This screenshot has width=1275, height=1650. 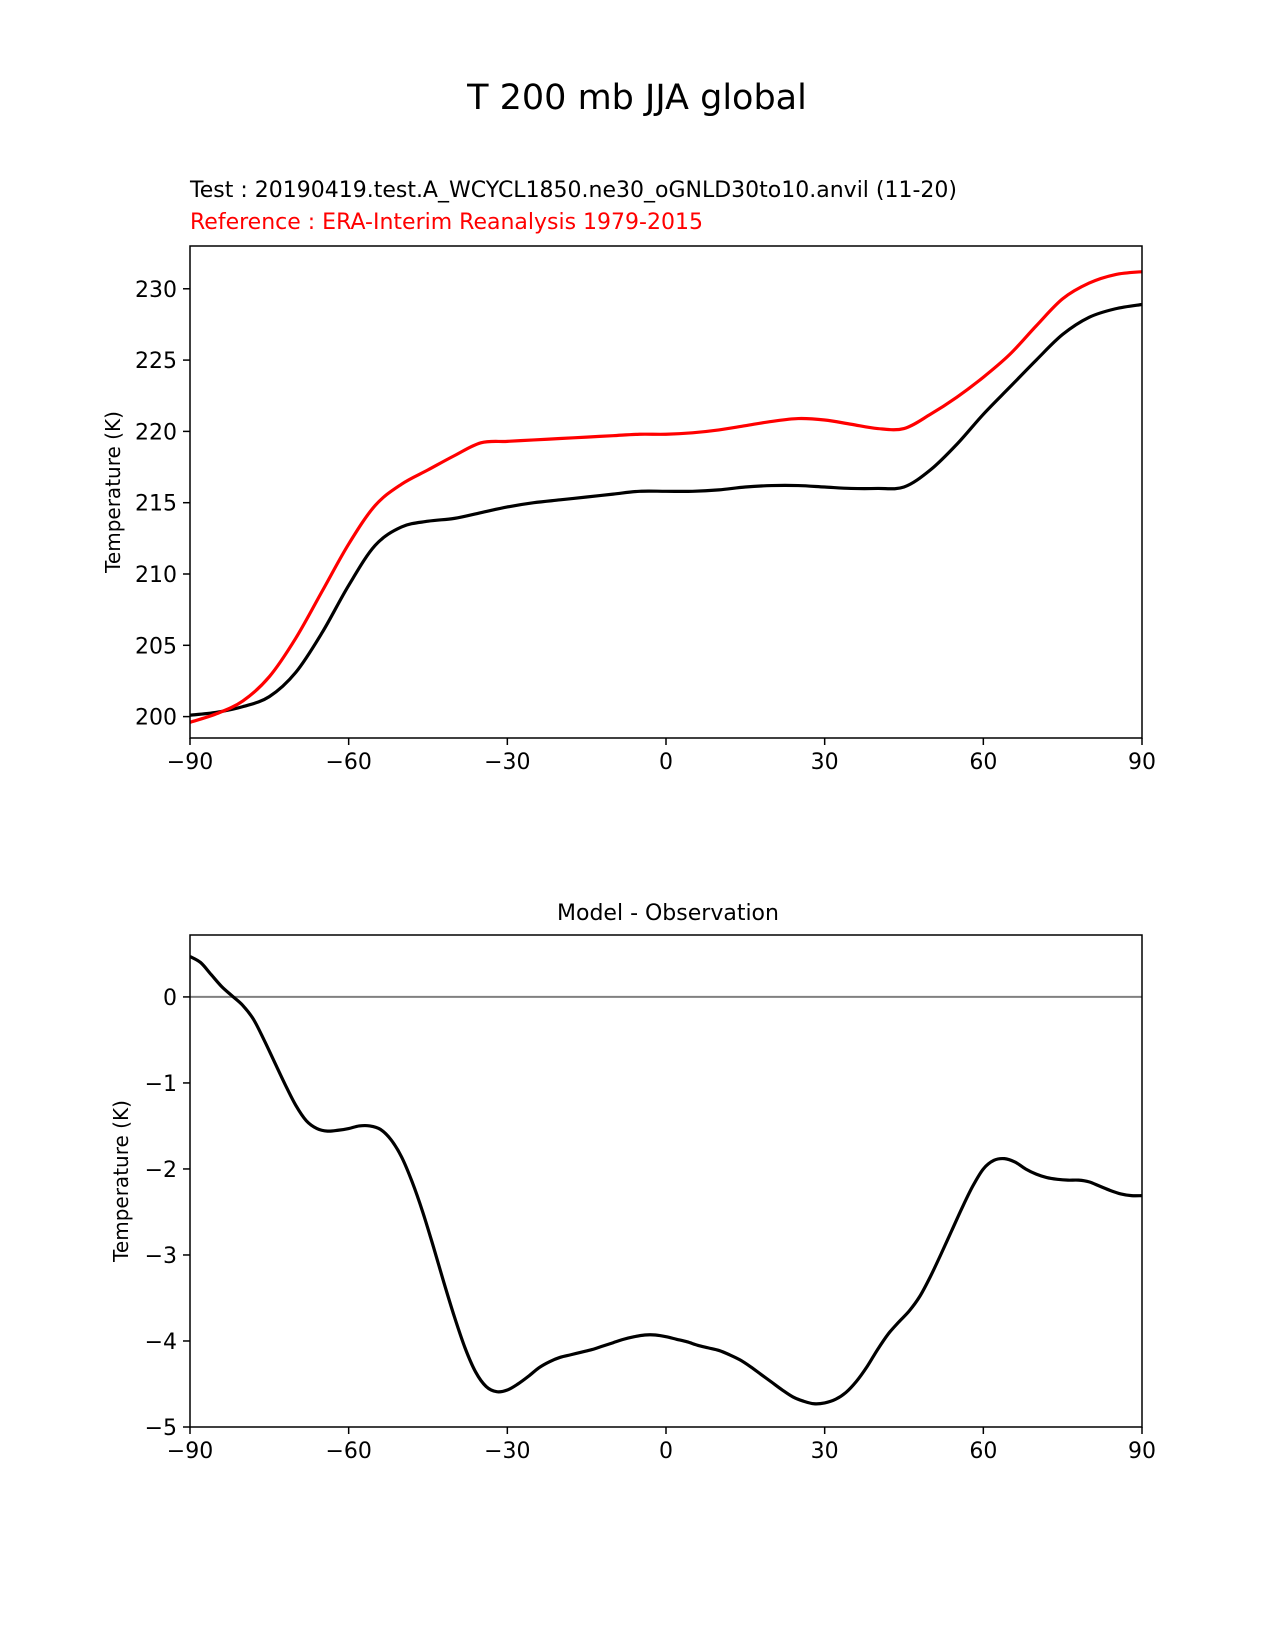 I want to click on y-tick-label: 205, so click(x=156, y=646).